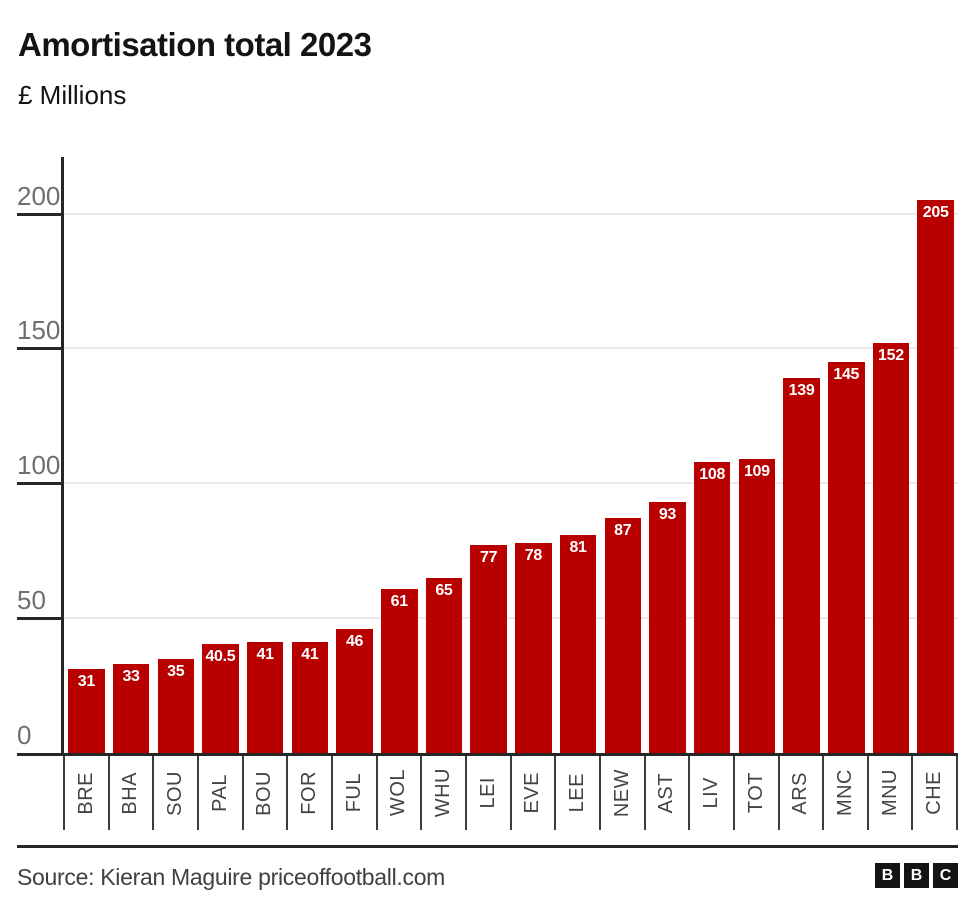  I want to click on bar-bou: 41, so click(265, 697).